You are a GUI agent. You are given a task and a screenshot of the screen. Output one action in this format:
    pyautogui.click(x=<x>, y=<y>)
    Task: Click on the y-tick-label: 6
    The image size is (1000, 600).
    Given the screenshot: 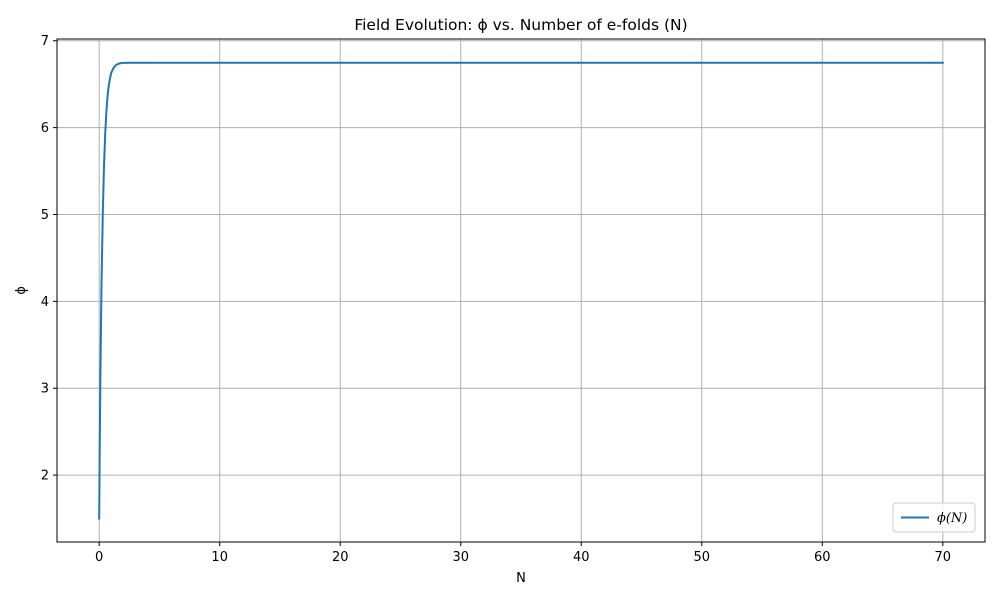 What is the action you would take?
    pyautogui.click(x=45, y=128)
    